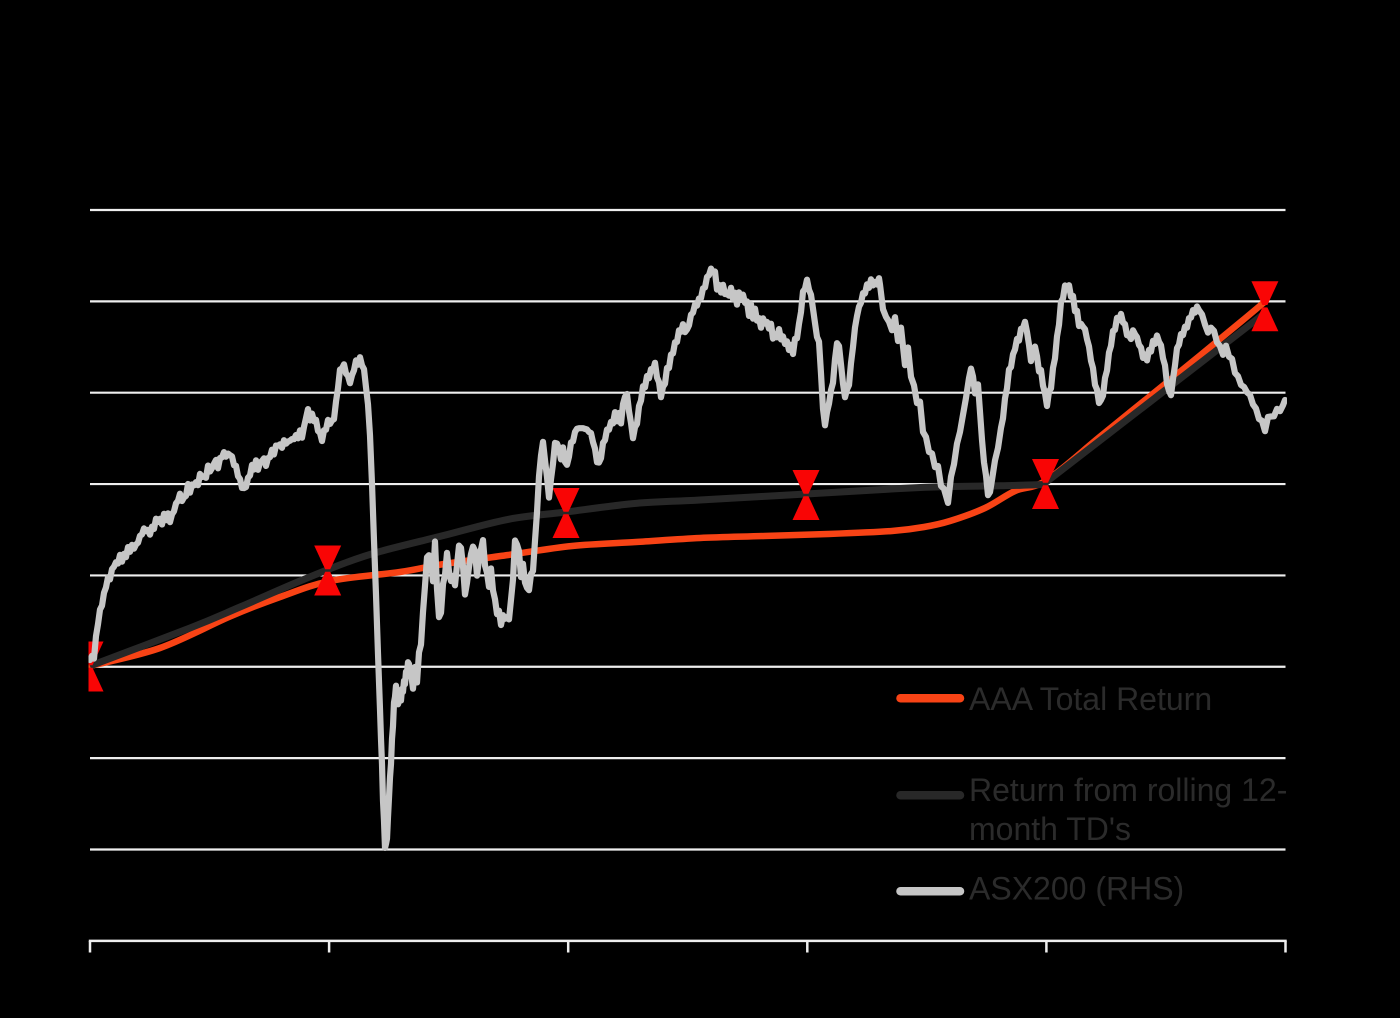 The height and width of the screenshot is (1018, 1400). Describe the element at coordinates (1050, 829) in the screenshot. I see `svg-text: month TD's` at that location.